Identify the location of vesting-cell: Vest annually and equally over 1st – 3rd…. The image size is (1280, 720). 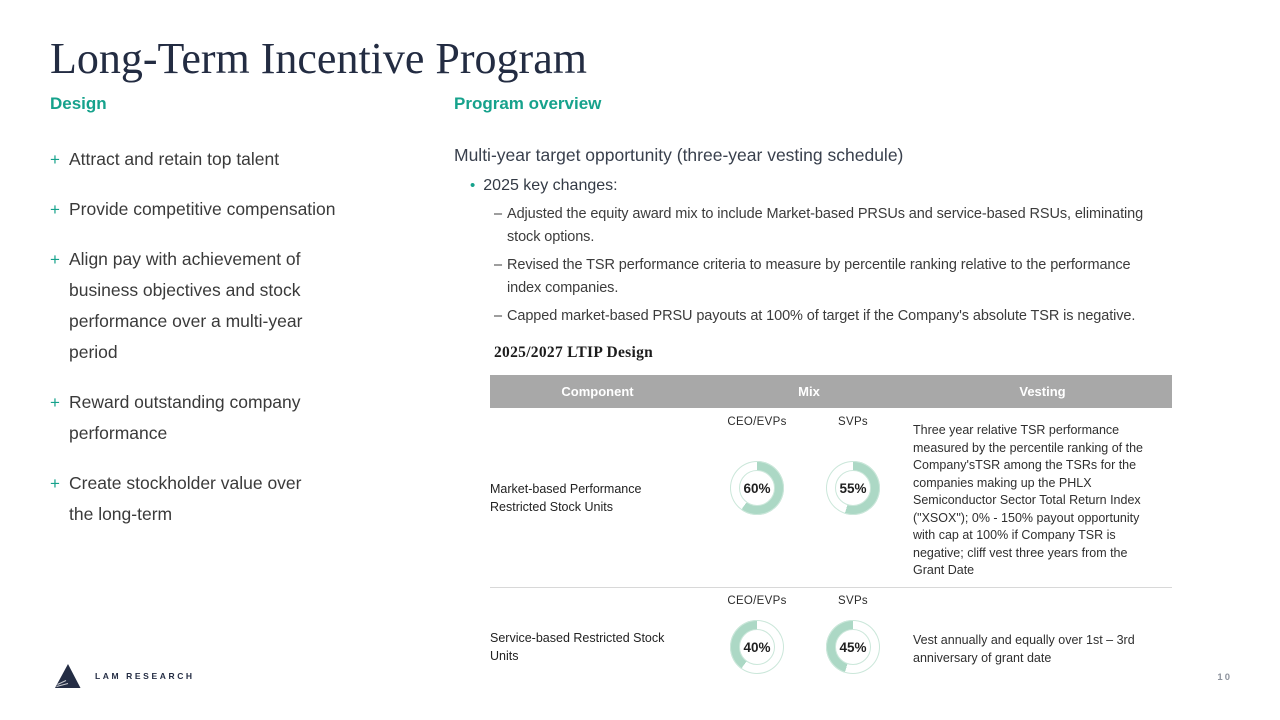
(1024, 649).